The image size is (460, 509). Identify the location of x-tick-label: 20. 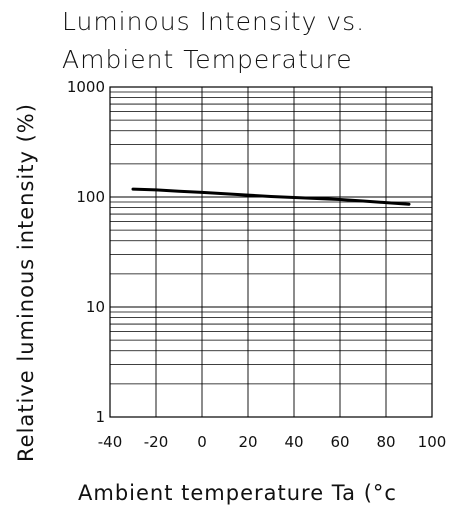
(247, 442).